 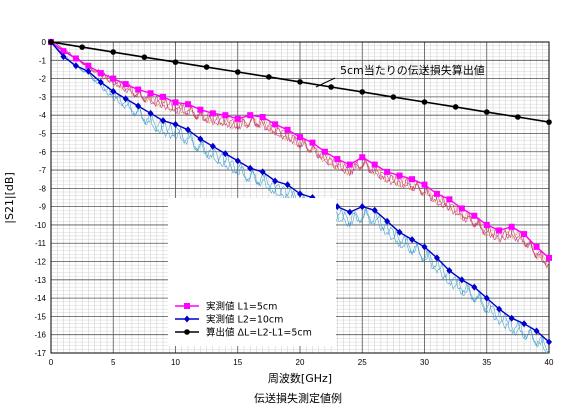 What do you see at coordinates (43, 170) in the screenshot?
I see `y-tick-label: -7` at bounding box center [43, 170].